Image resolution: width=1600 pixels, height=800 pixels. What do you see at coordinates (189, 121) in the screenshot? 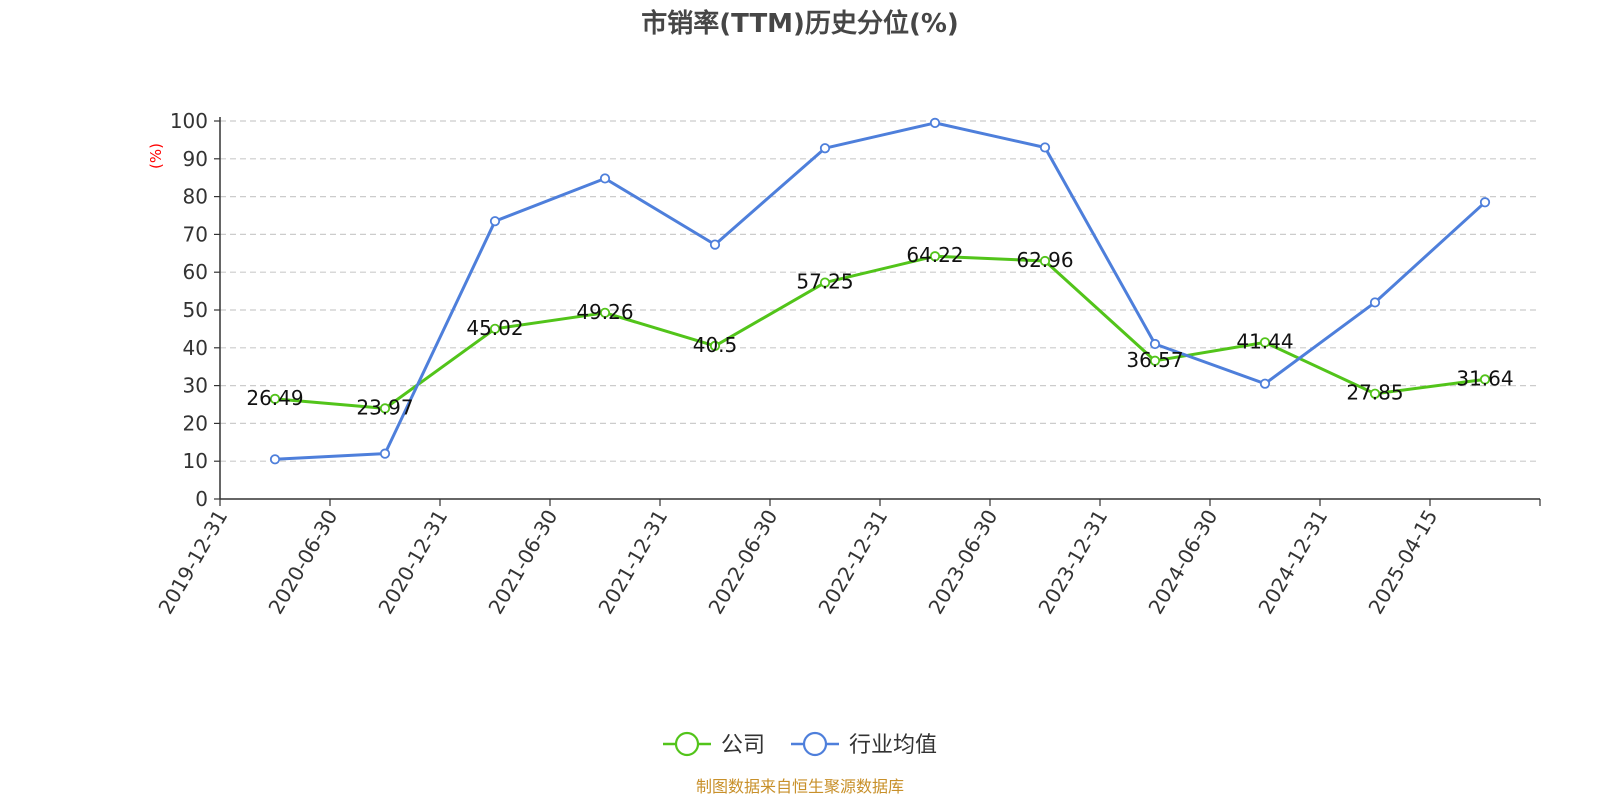
I see `y-tick-label: 100` at bounding box center [189, 121].